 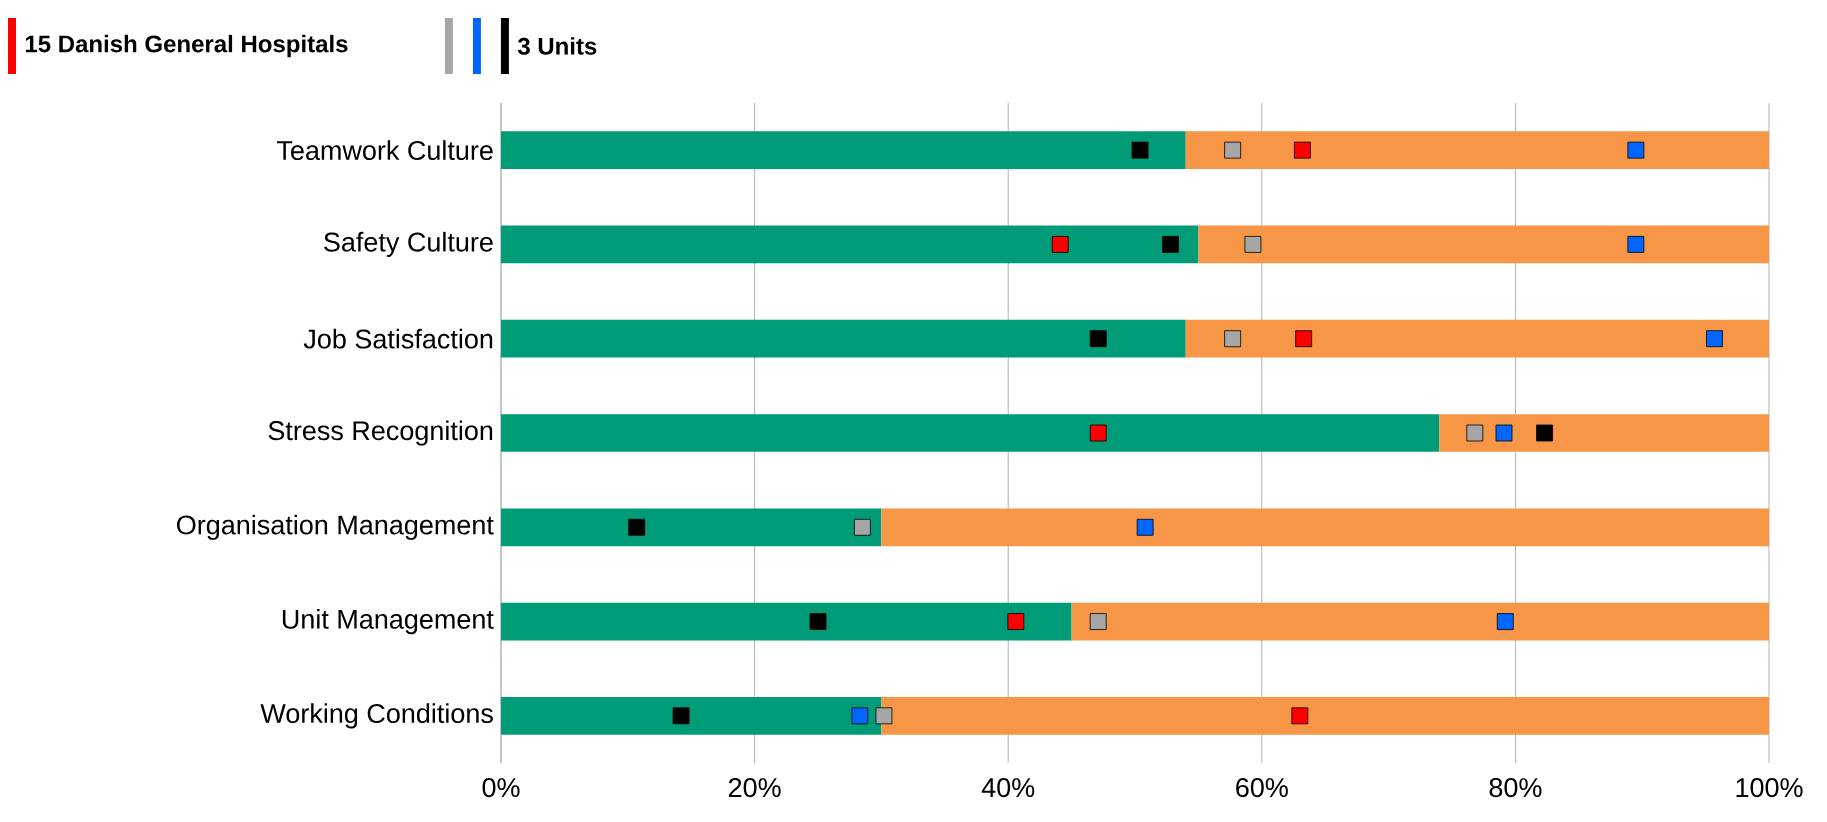 I want to click on y-tick-label: Safety Culture, so click(x=408, y=244).